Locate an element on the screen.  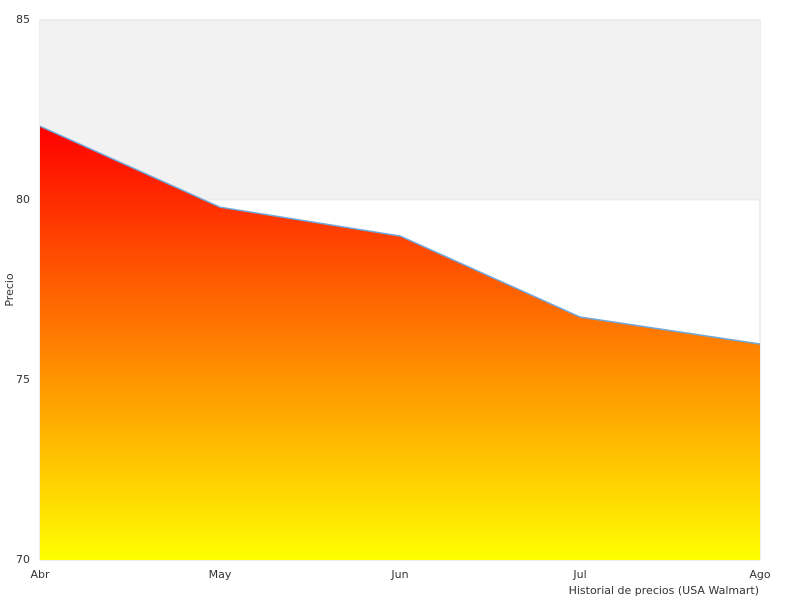
x-tick-label: Abr is located at coordinates (40, 574).